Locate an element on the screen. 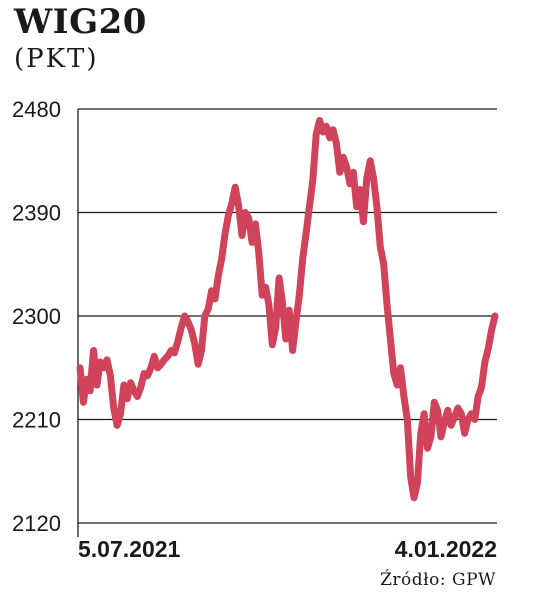 Image resolution: width=536 pixels, height=600 pixels. unit-label: (PKT) is located at coordinates (56, 59).